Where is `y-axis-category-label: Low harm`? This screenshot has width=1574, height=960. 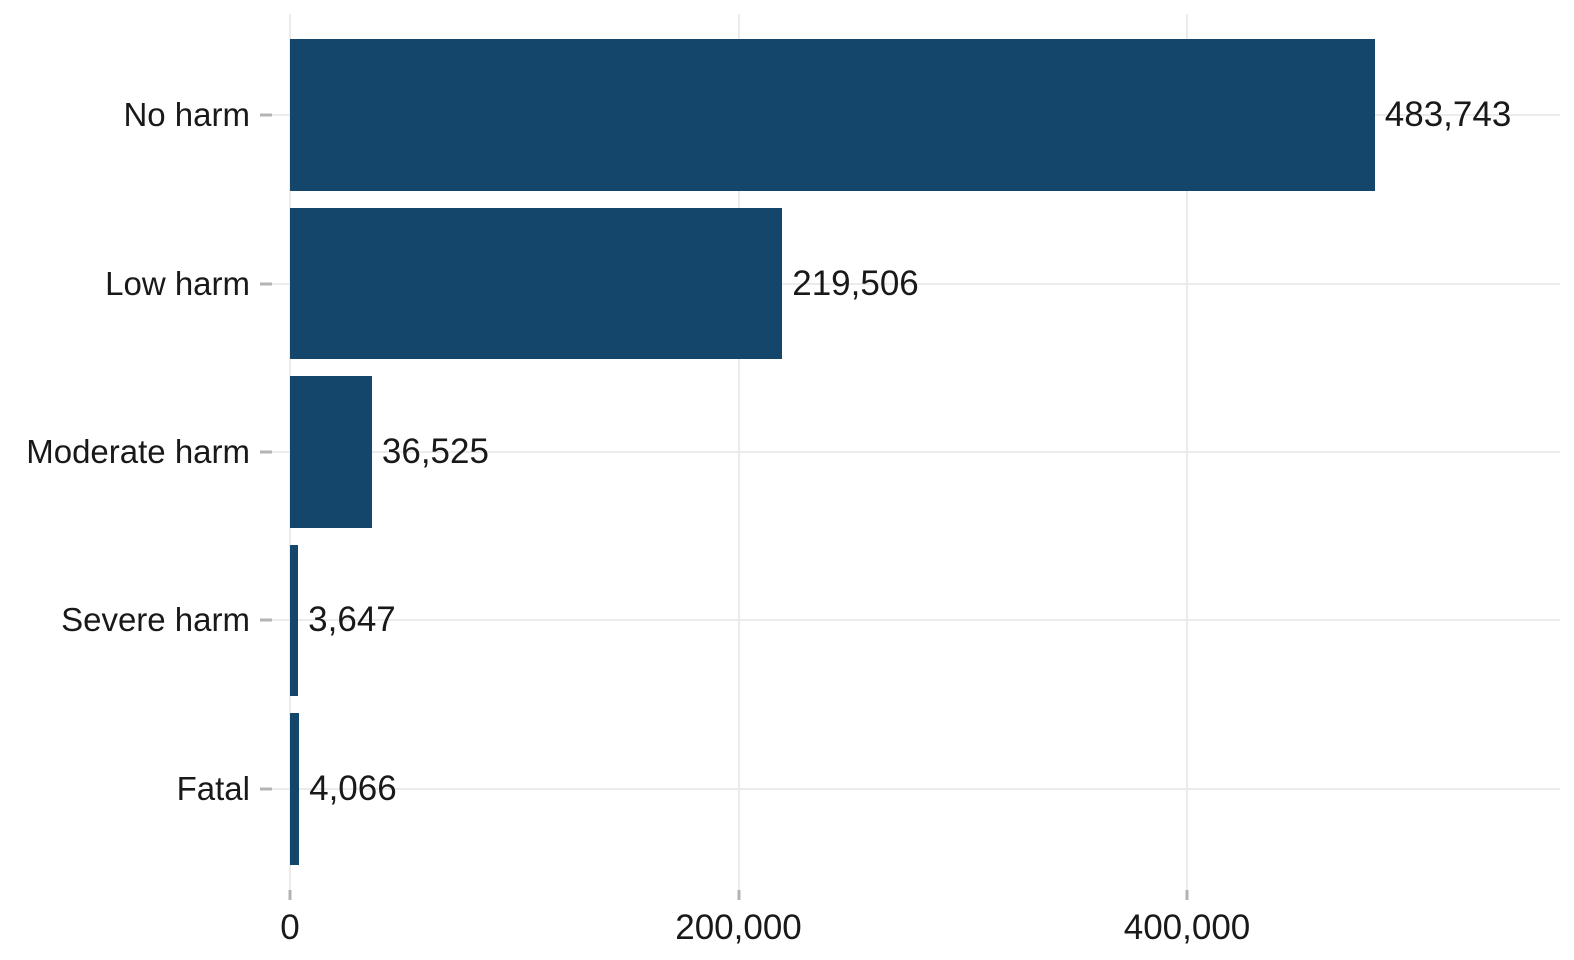 y-axis-category-label: Low harm is located at coordinates (177, 283).